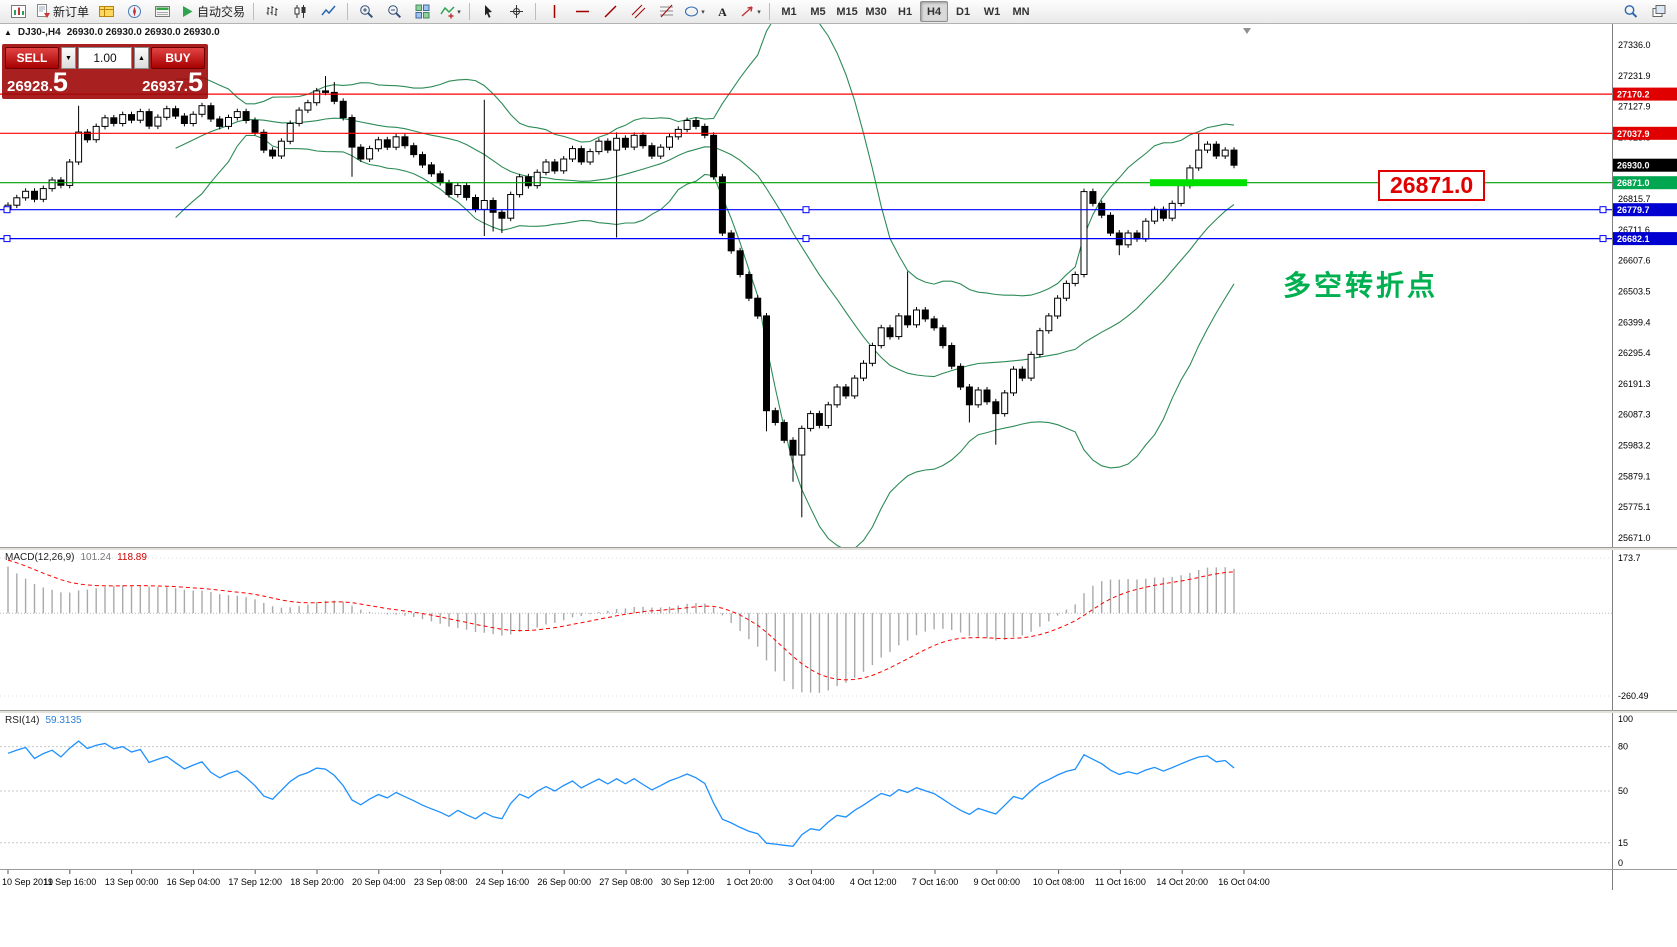 The width and height of the screenshot is (1677, 947). Describe the element at coordinates (178, 58) in the screenshot. I see `buy-button: BUY` at that location.